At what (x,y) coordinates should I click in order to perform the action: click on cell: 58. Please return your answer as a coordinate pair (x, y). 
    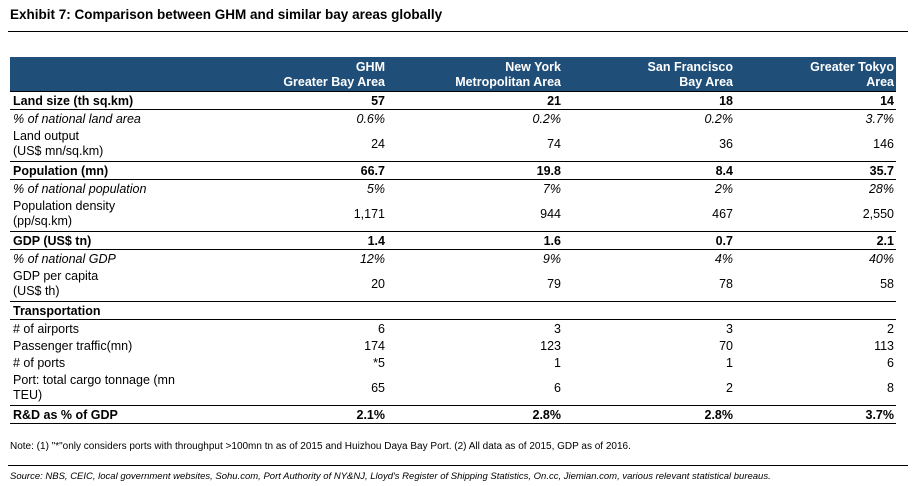
    Looking at the image, I should click on (887, 283).